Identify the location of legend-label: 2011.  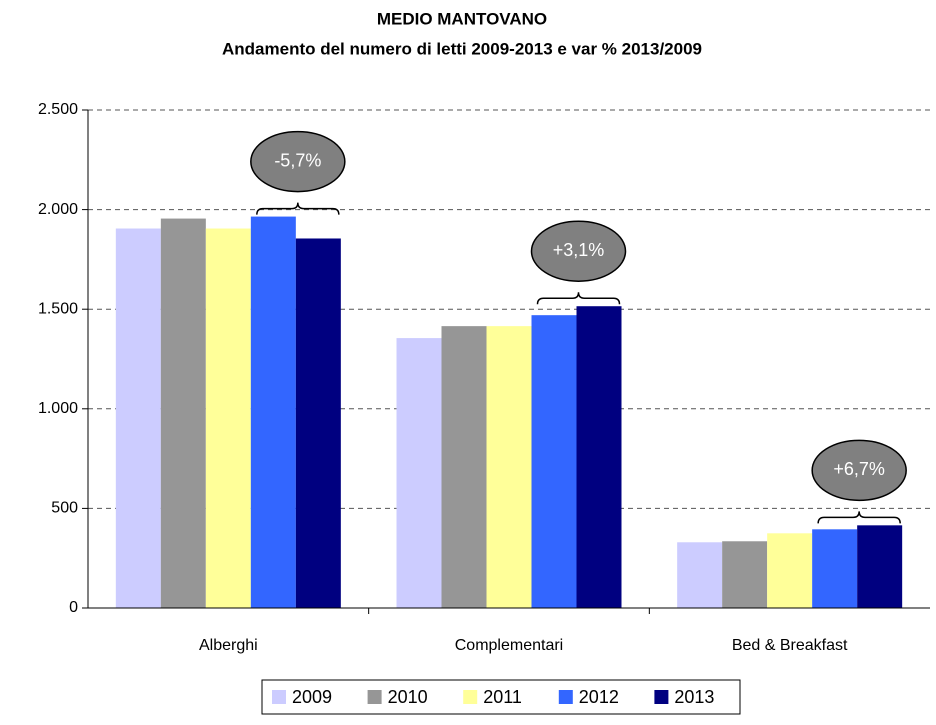
(502, 697).